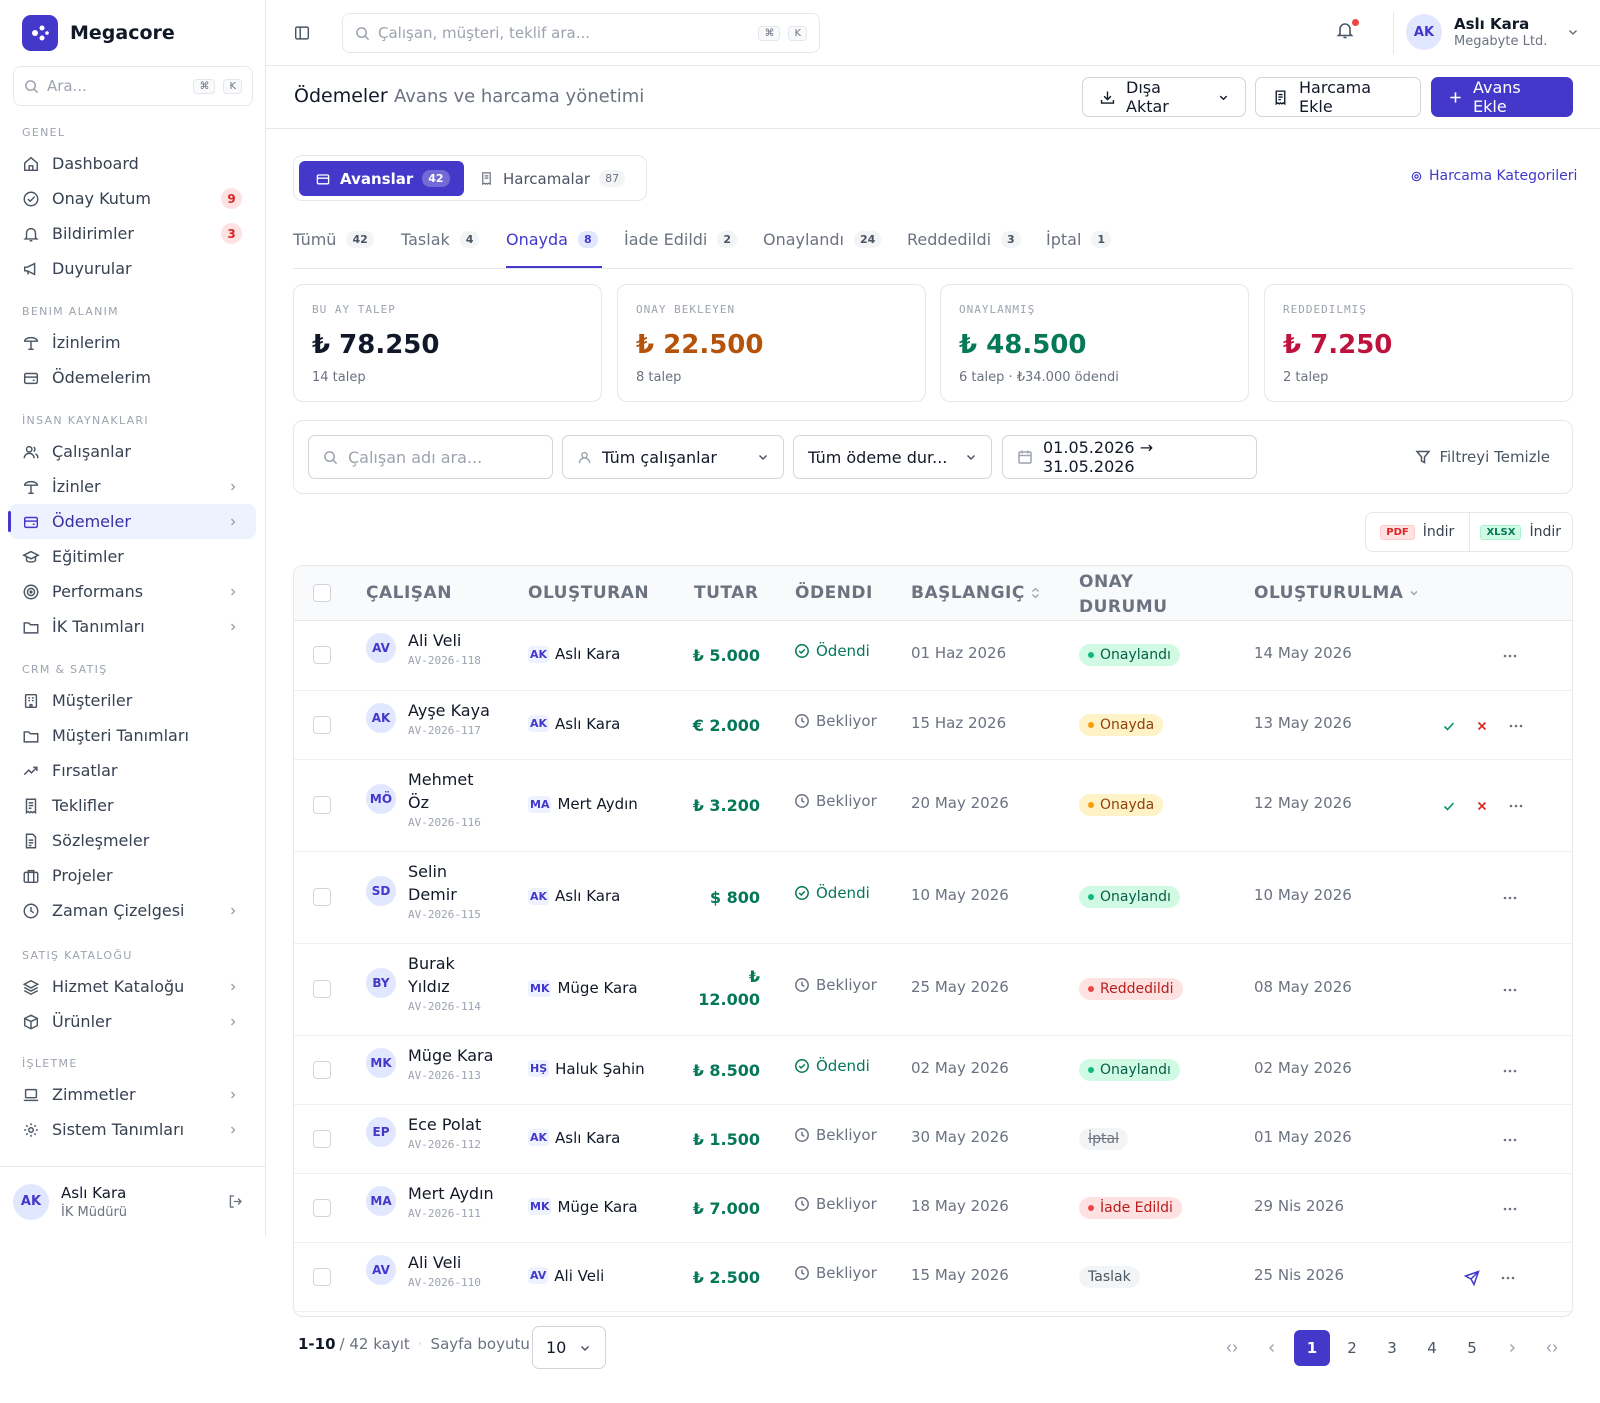 The width and height of the screenshot is (1600, 1403). Describe the element at coordinates (132, 1094) in the screenshot. I see `sidebar-item-zimmetler: Zimmetler` at that location.